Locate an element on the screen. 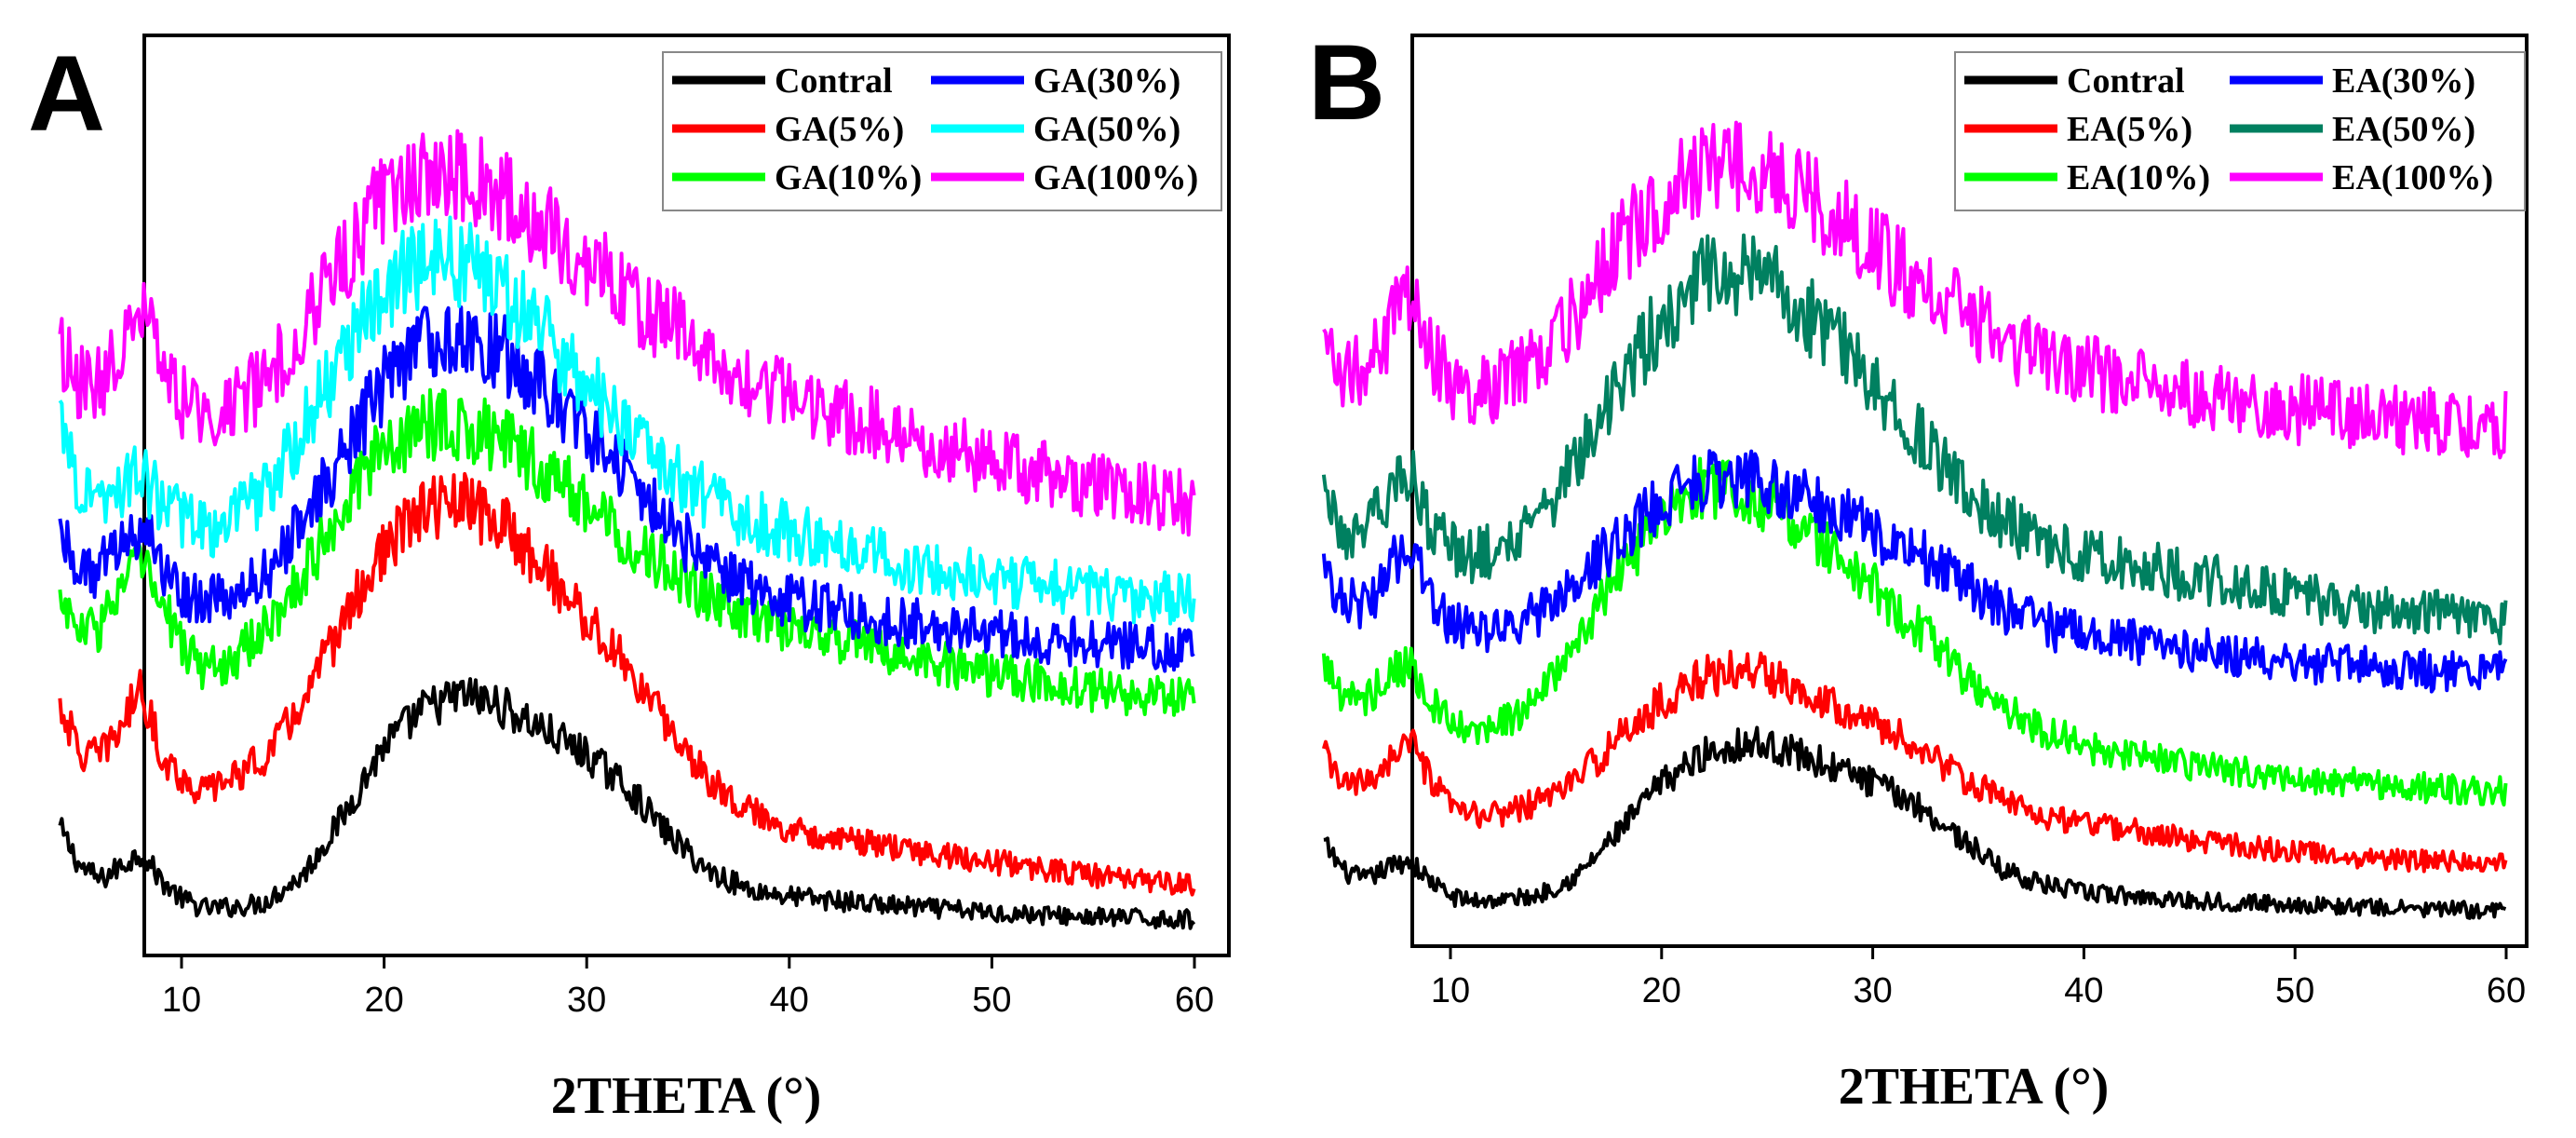 Image resolution: width=2576 pixels, height=1138 pixels. legend-label: GA(30%) is located at coordinates (1106, 81).